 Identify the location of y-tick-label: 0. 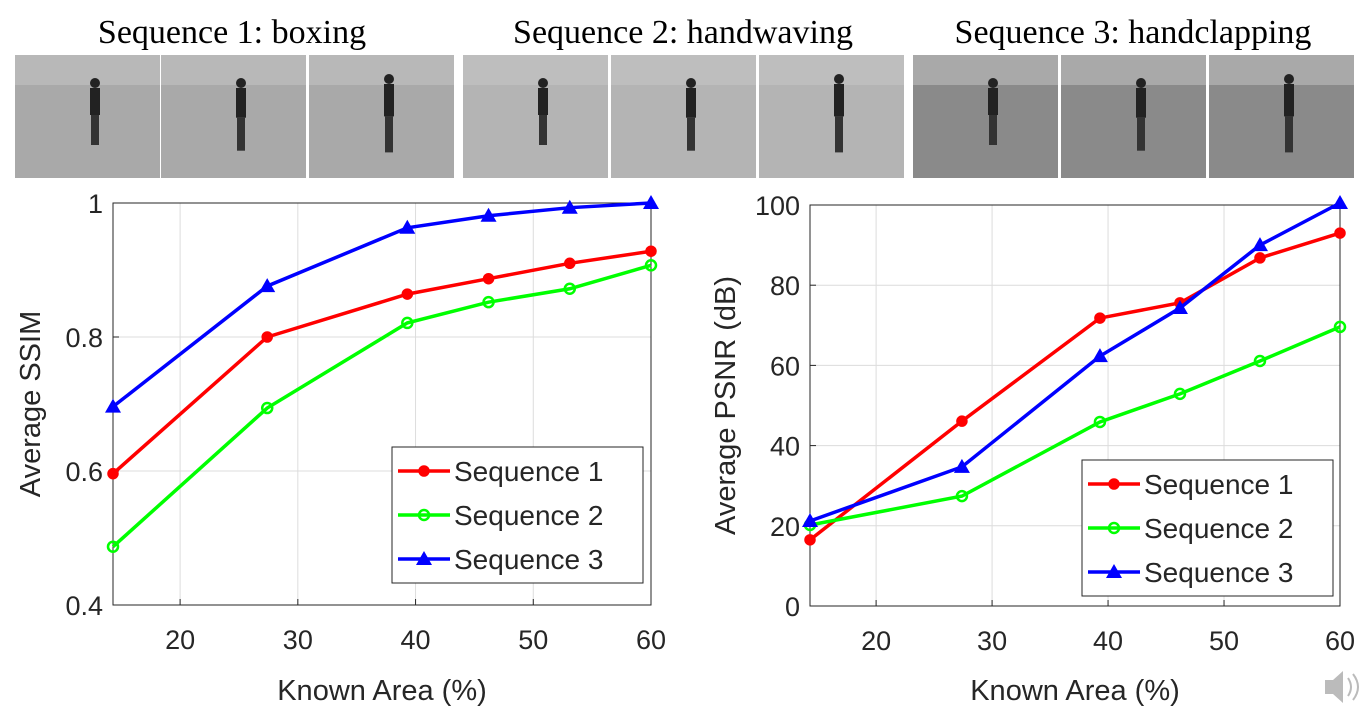
(792, 607).